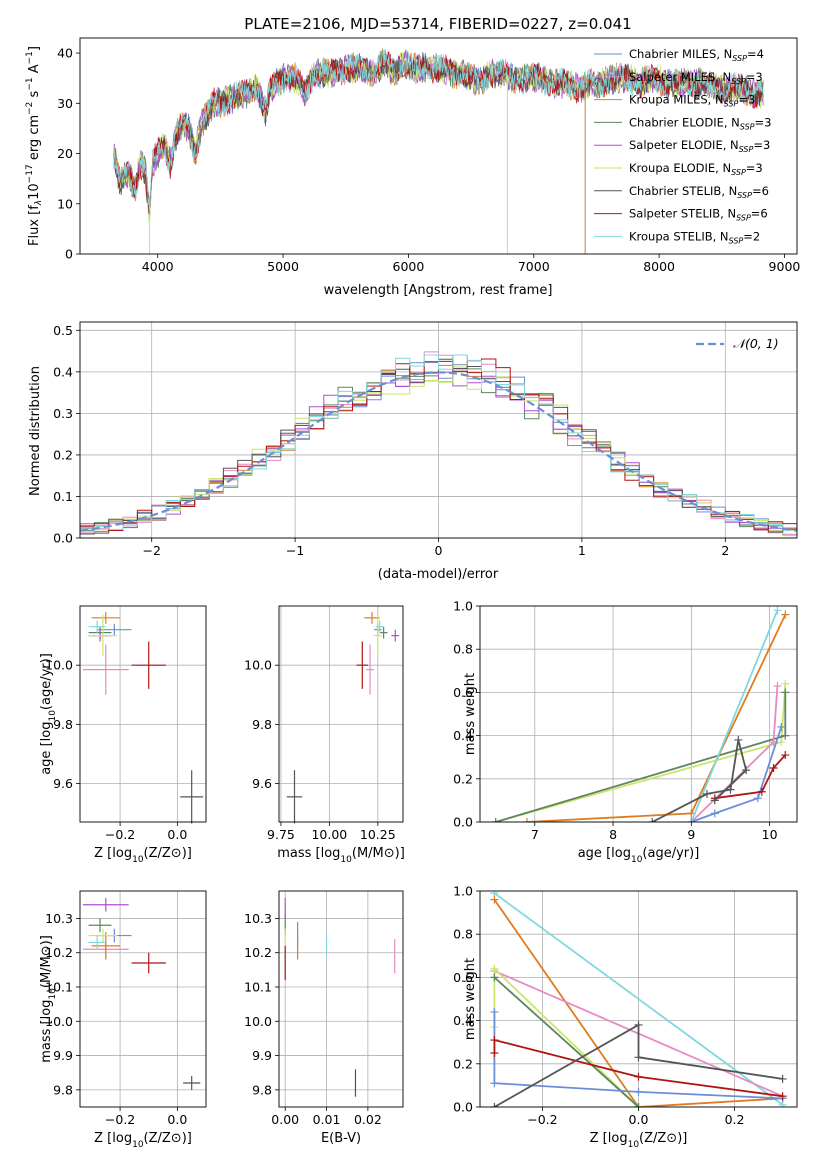 This screenshot has width=819, height=1170. Describe the element at coordinates (120, 834) in the screenshot. I see `zage-xtick-label: −0.2` at that location.